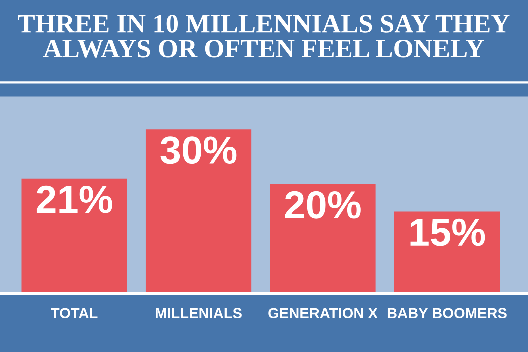 Image resolution: width=528 pixels, height=352 pixels. Describe the element at coordinates (199, 313) in the screenshot. I see `x-tick-label: MILLENIALS` at that location.